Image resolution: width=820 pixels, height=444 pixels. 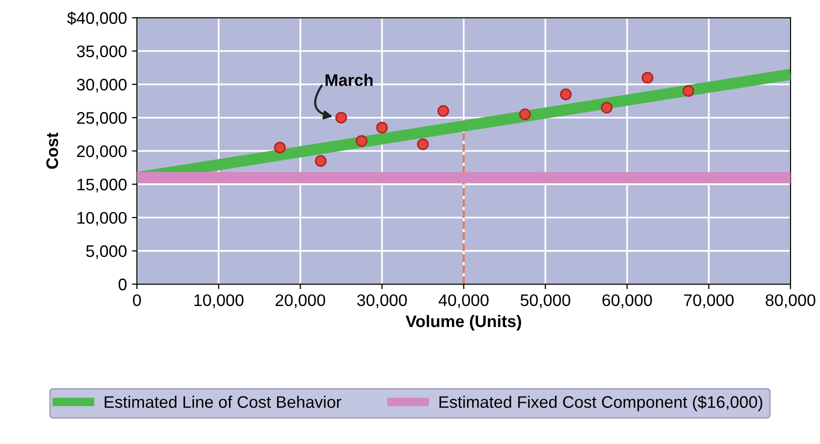 What do you see at coordinates (101, 52) in the screenshot?
I see `y-tick-label: 35,000` at bounding box center [101, 52].